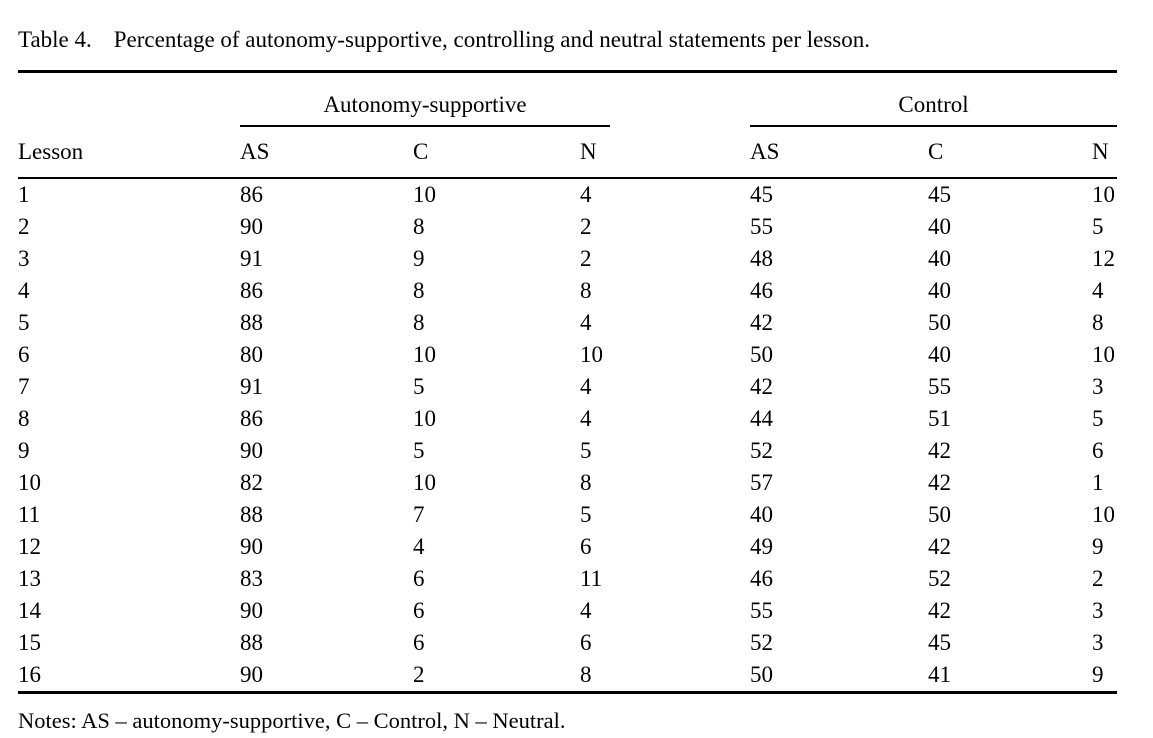  I want to click on cell-n-autonomy: 11, so click(591, 578).